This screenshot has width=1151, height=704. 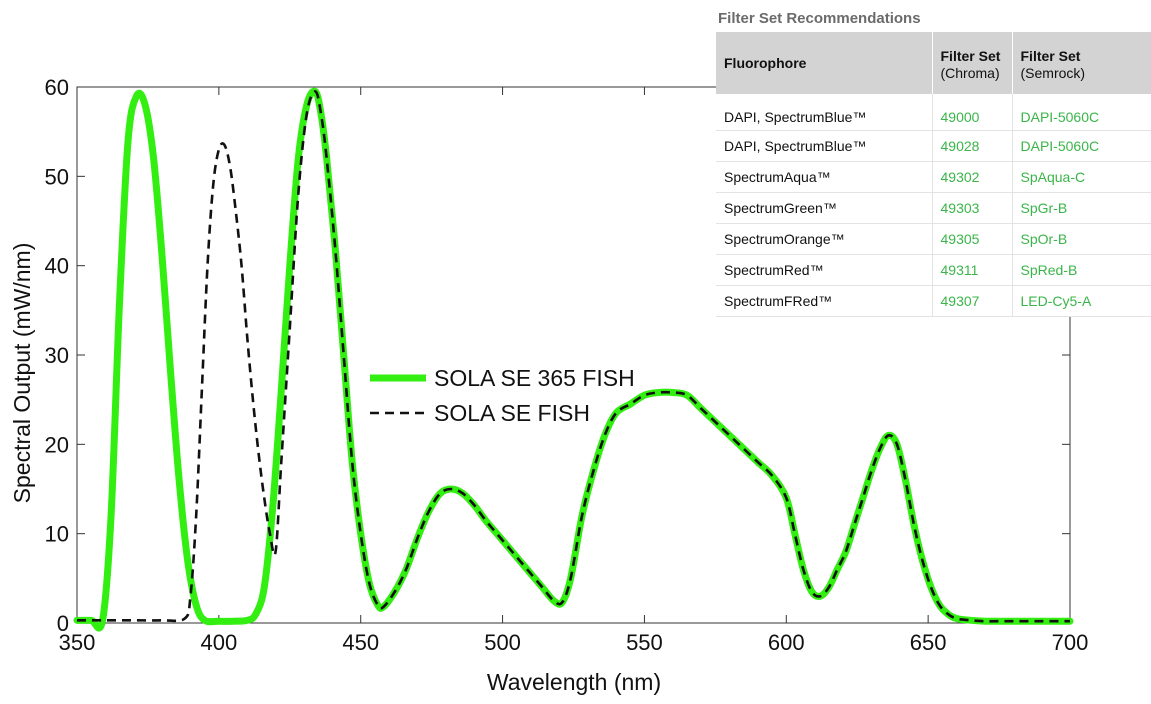 What do you see at coordinates (971, 208) in the screenshot?
I see `chroma-filter-link: 49303` at bounding box center [971, 208].